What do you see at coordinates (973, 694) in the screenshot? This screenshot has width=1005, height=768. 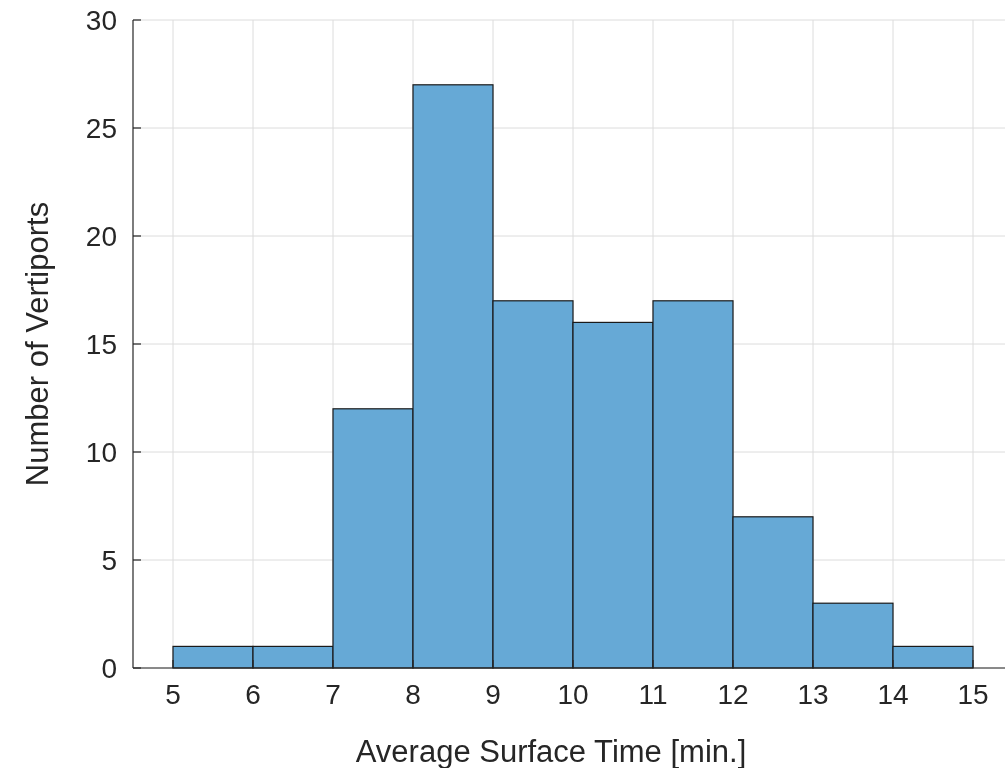 I see `x-tick-label: 15` at bounding box center [973, 694].